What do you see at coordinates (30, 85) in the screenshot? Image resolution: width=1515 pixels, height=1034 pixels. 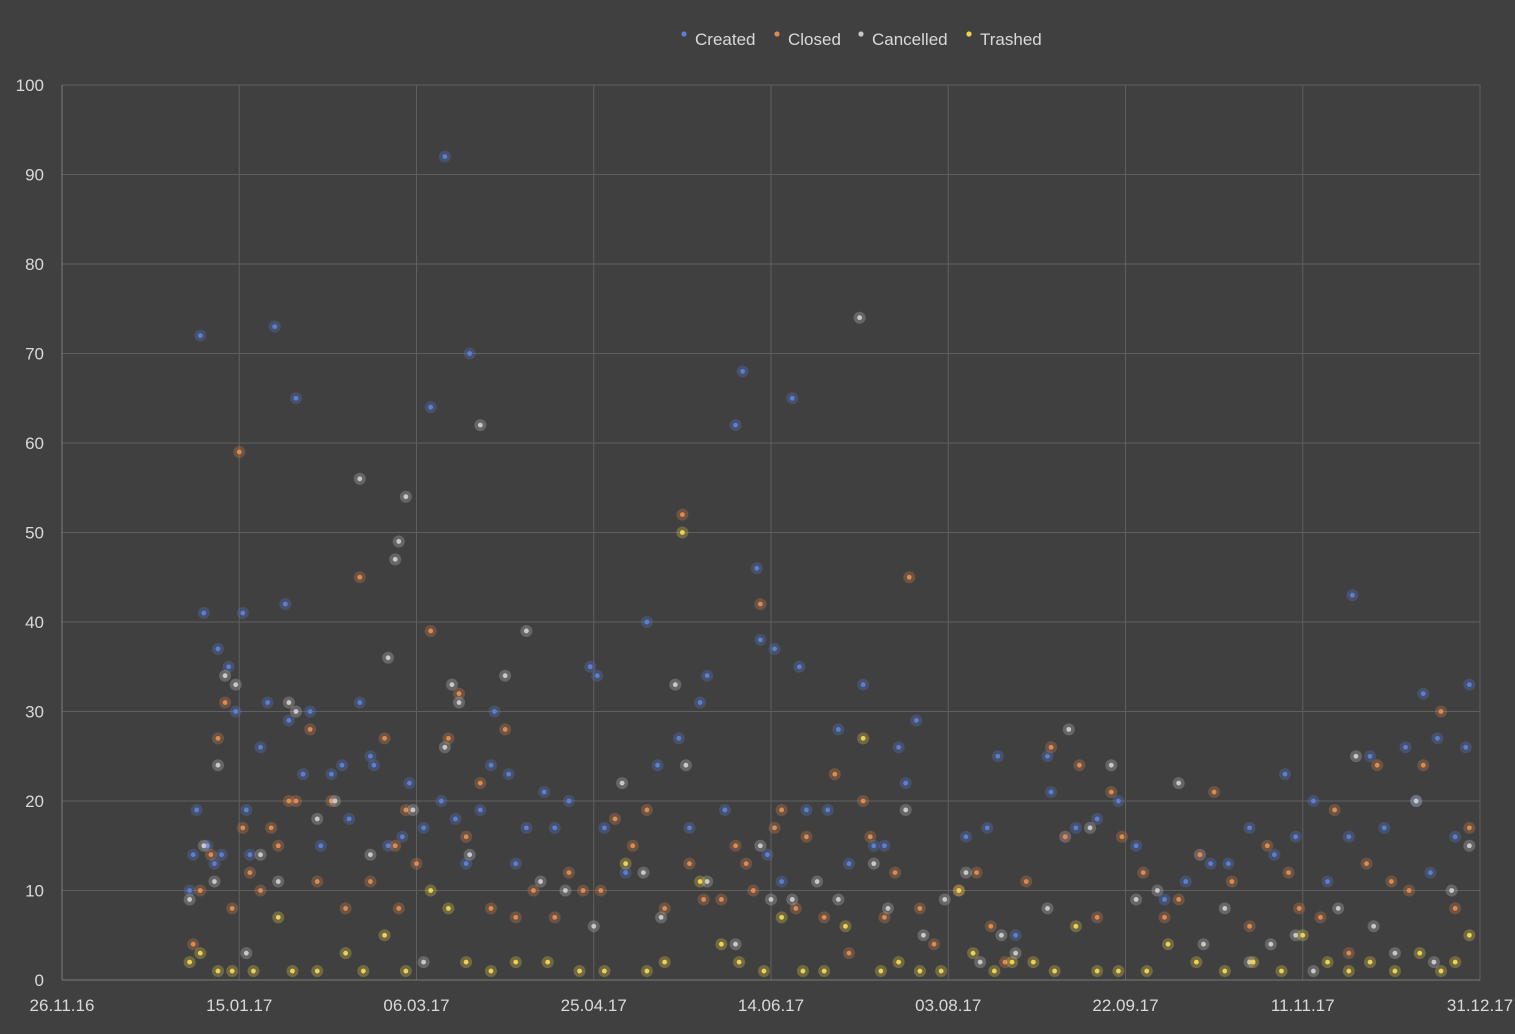 I see `y-tick-label: 100` at bounding box center [30, 85].